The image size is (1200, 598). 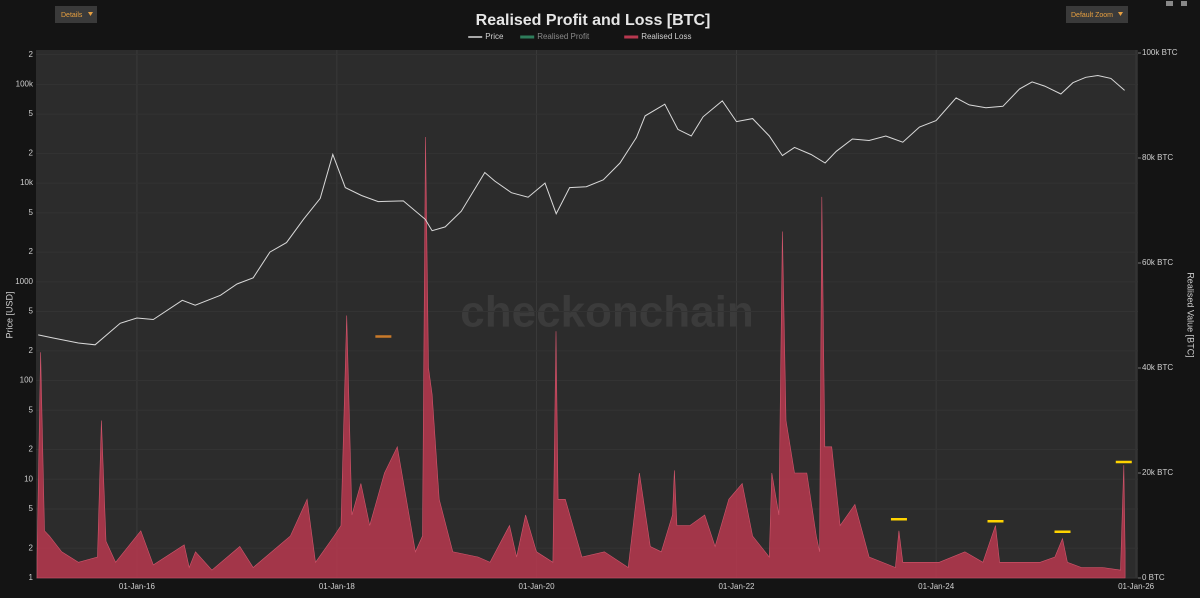 What do you see at coordinates (27, 380) in the screenshot?
I see `y-tick-label: 100` at bounding box center [27, 380].